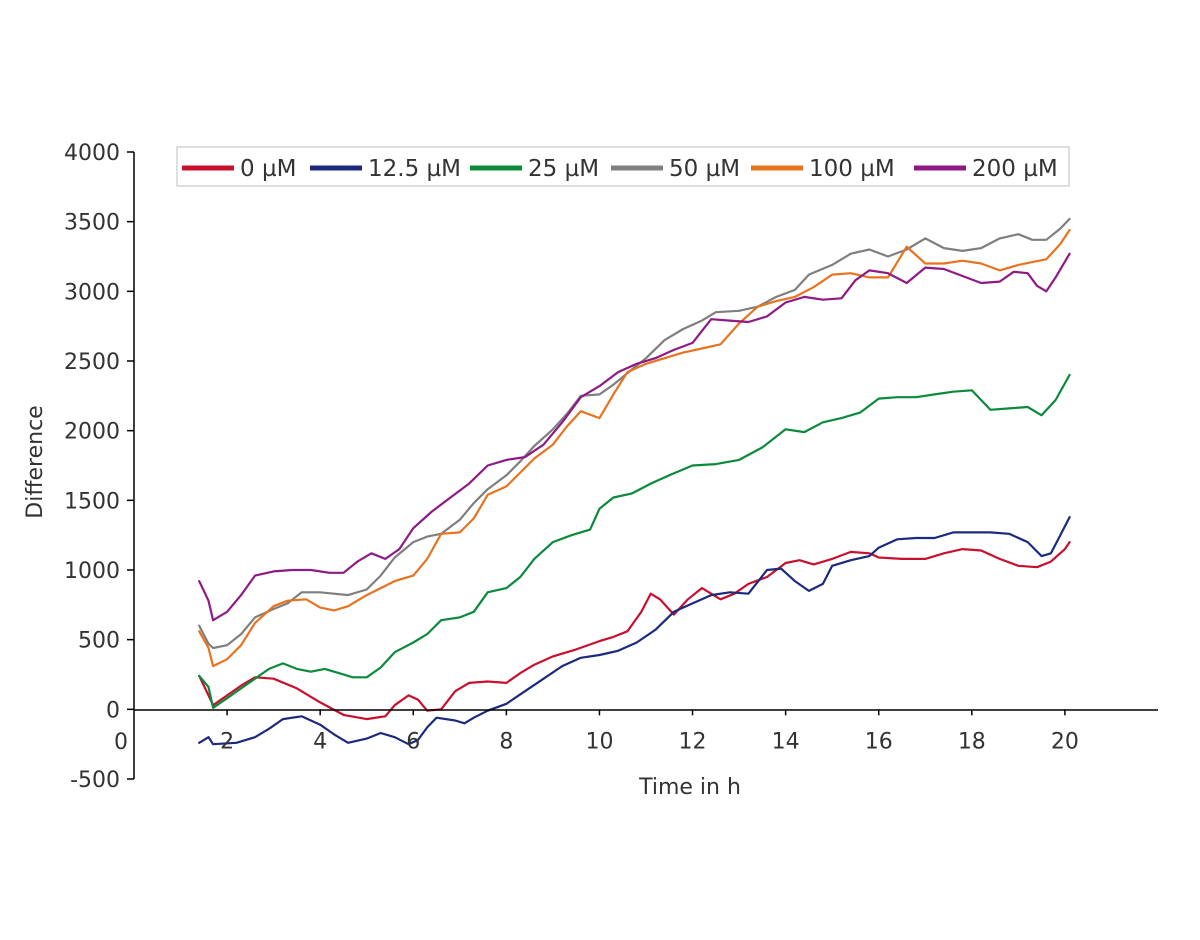 This screenshot has height=940, width=1200. I want to click on y-tick-label: 3500, so click(92, 223).